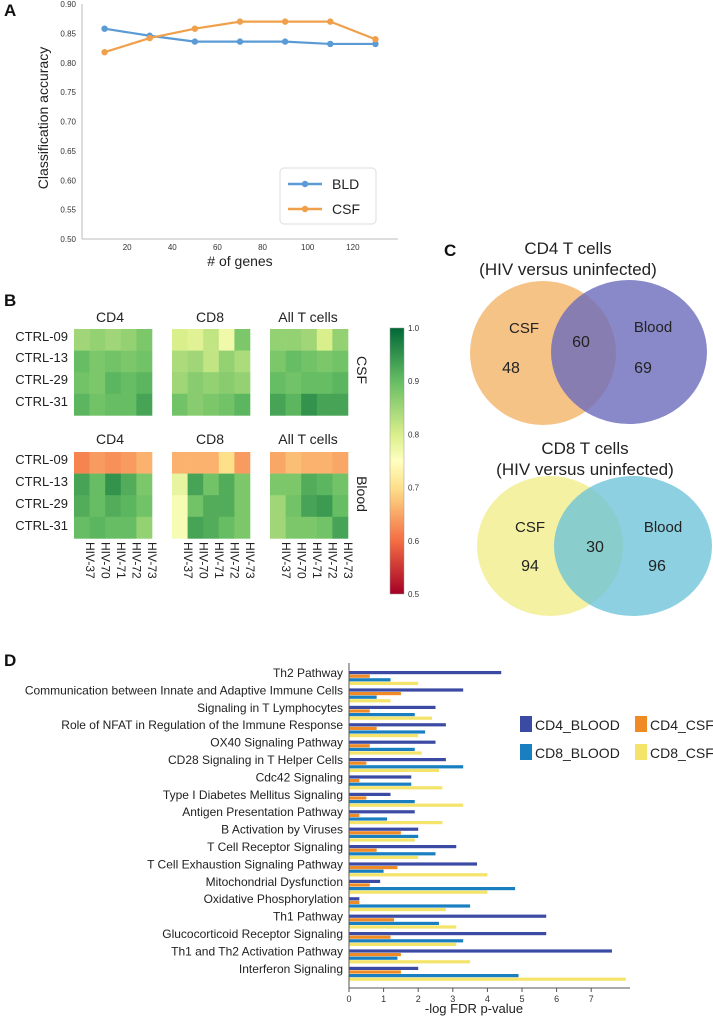 Image resolution: width=713 pixels, height=1019 pixels. What do you see at coordinates (68, 33) in the screenshot?
I see `panel-a-y-tick-label-7: 0.85` at bounding box center [68, 33].